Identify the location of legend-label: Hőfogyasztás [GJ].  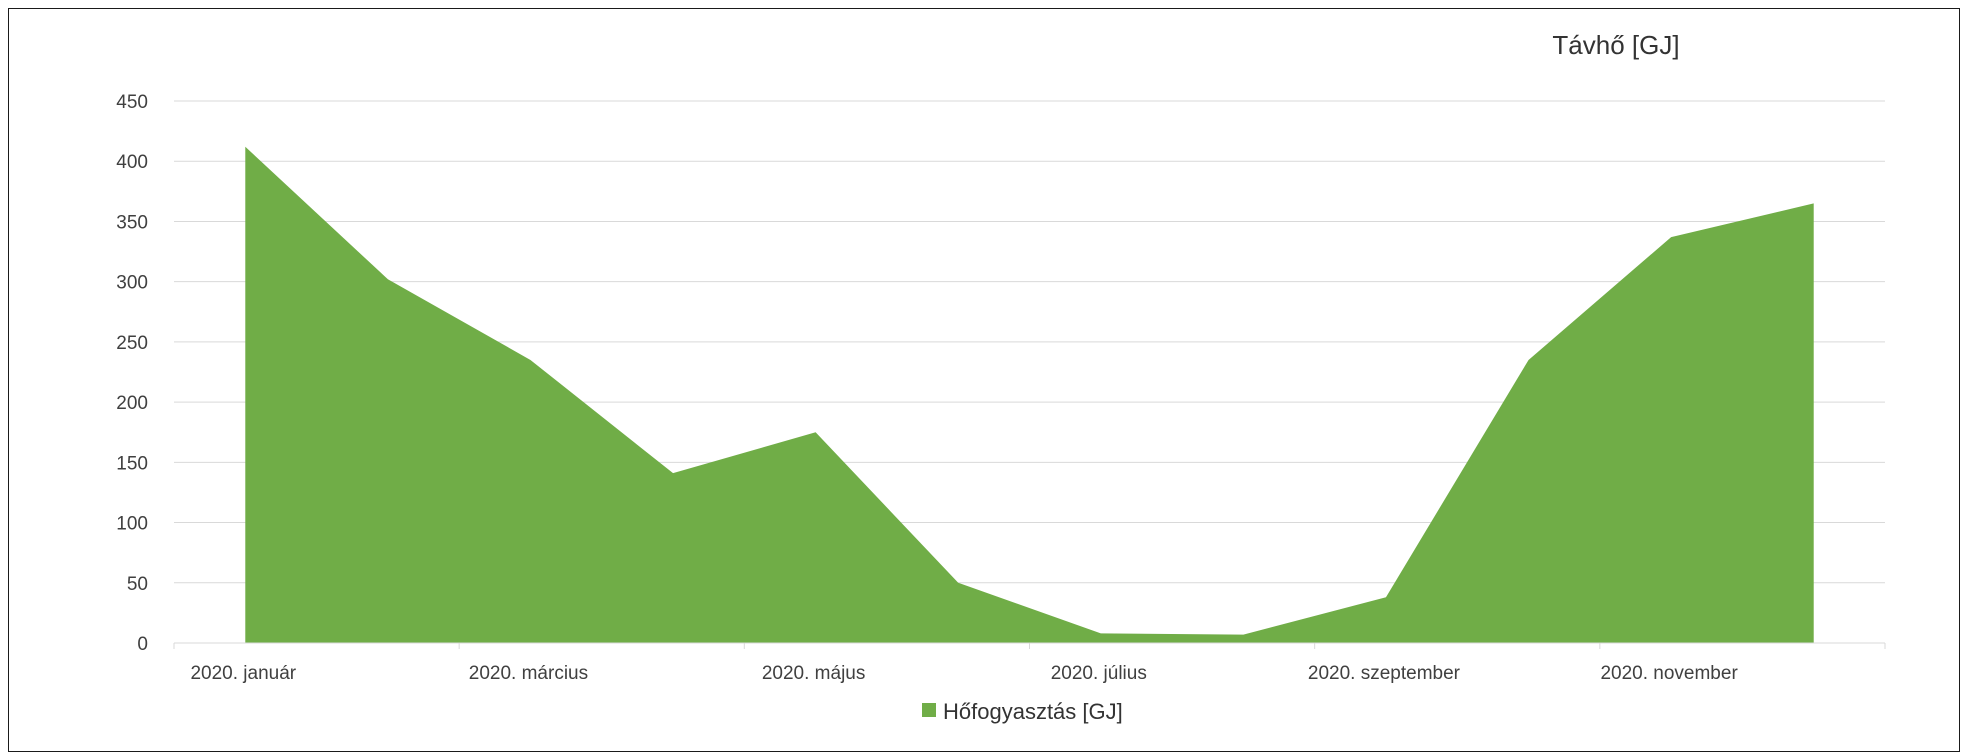
(1033, 711).